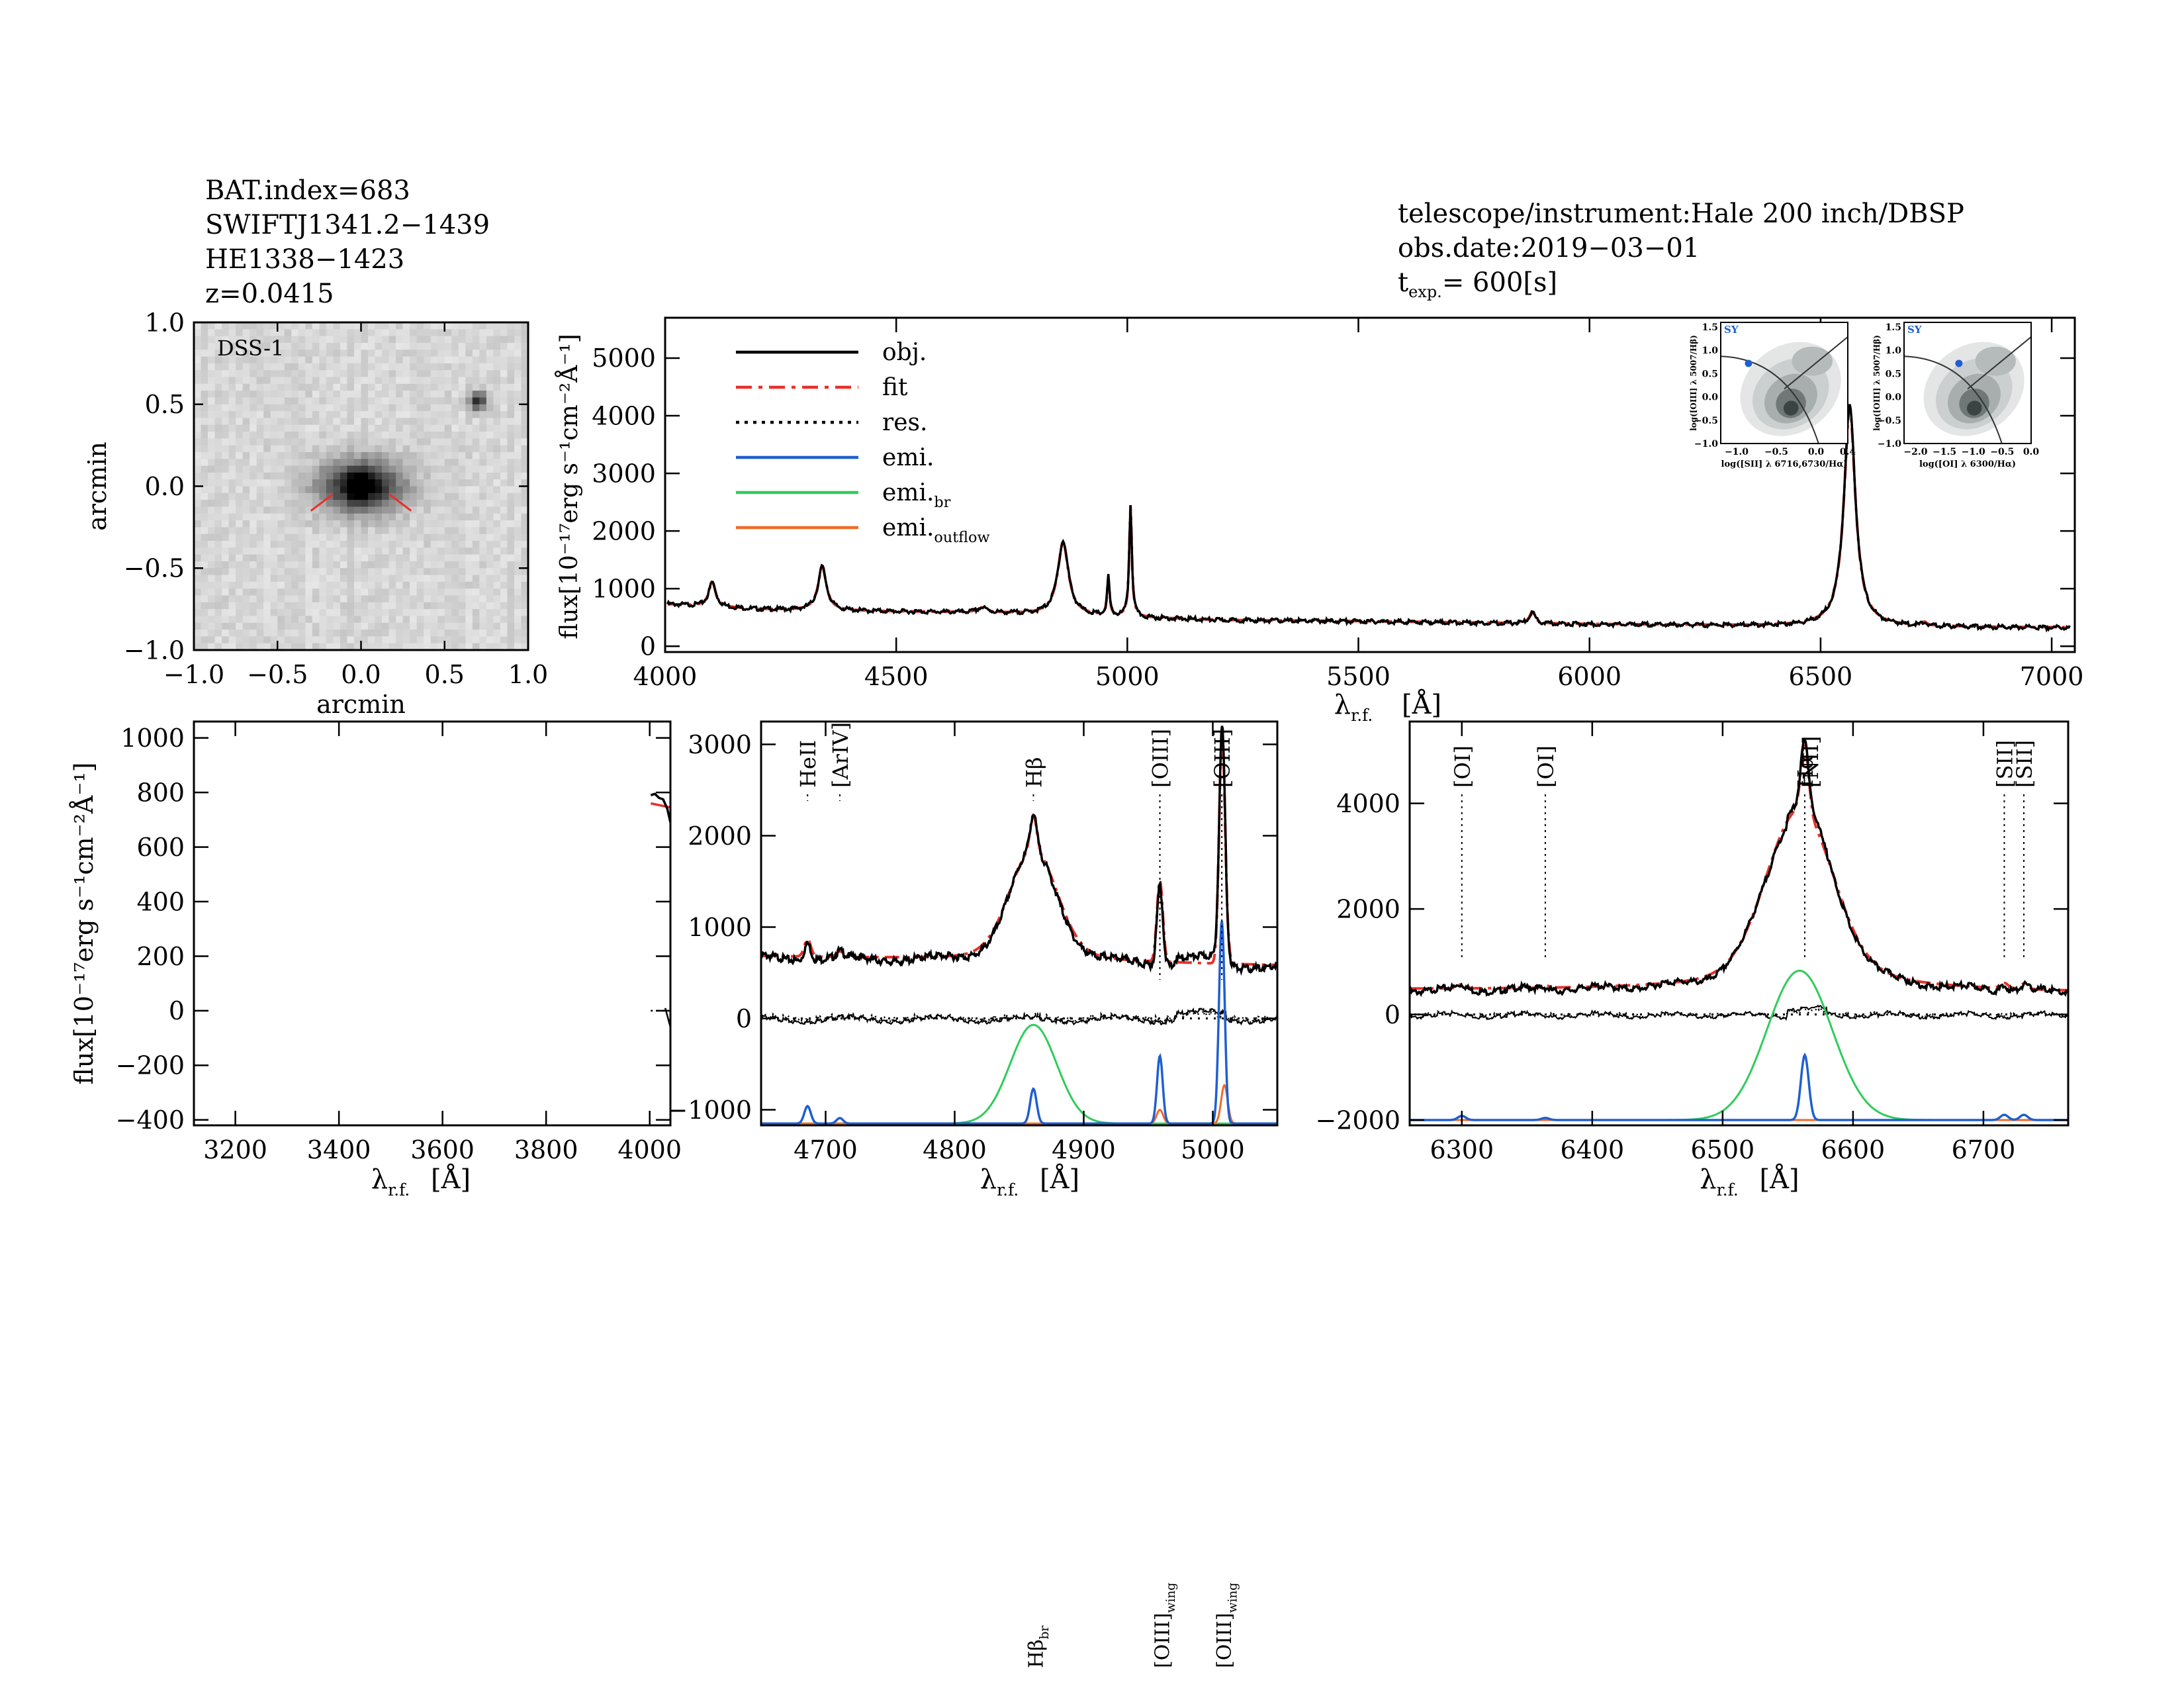 This screenshot has width=2184, height=1688. Describe the element at coordinates (1368, 518) in the screenshot. I see `full-fit-line` at that location.